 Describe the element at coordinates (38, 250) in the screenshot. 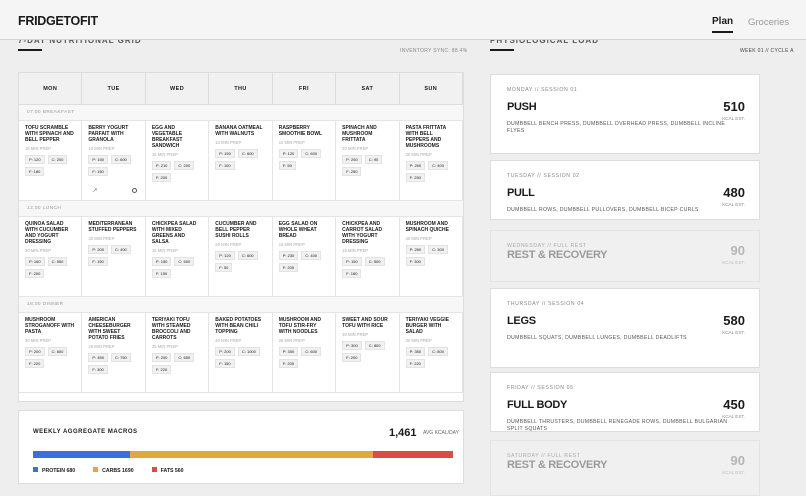

I see `prep-time: 20 MIN PREP` at that location.